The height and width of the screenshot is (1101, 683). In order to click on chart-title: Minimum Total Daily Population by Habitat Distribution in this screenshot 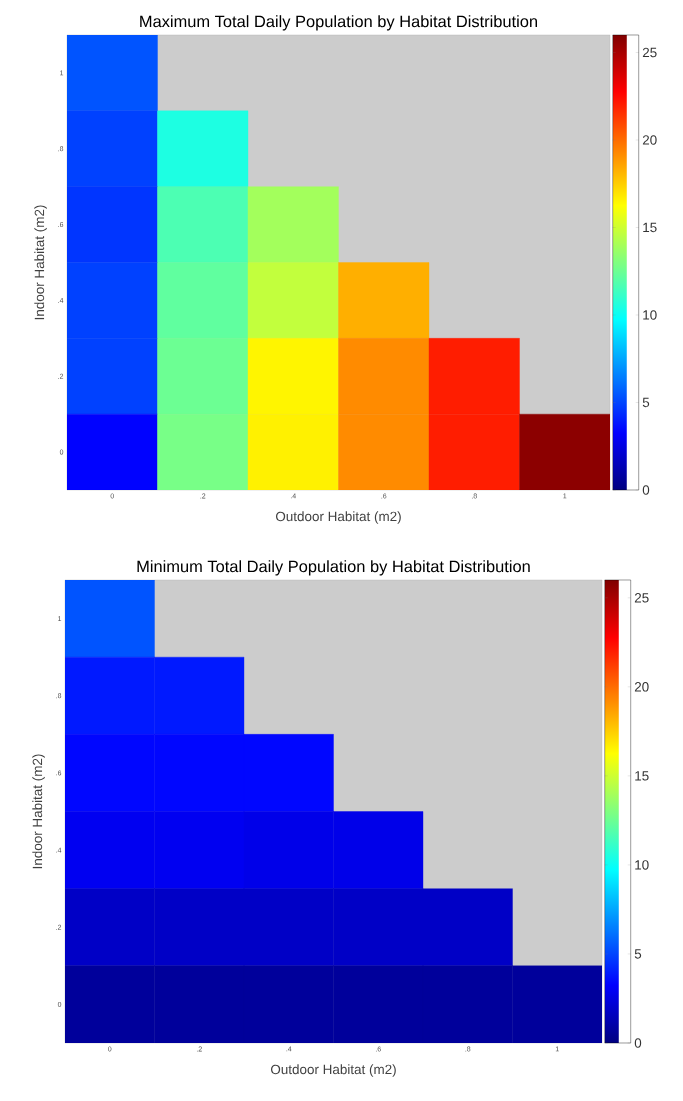, I will do `click(333, 568)`.